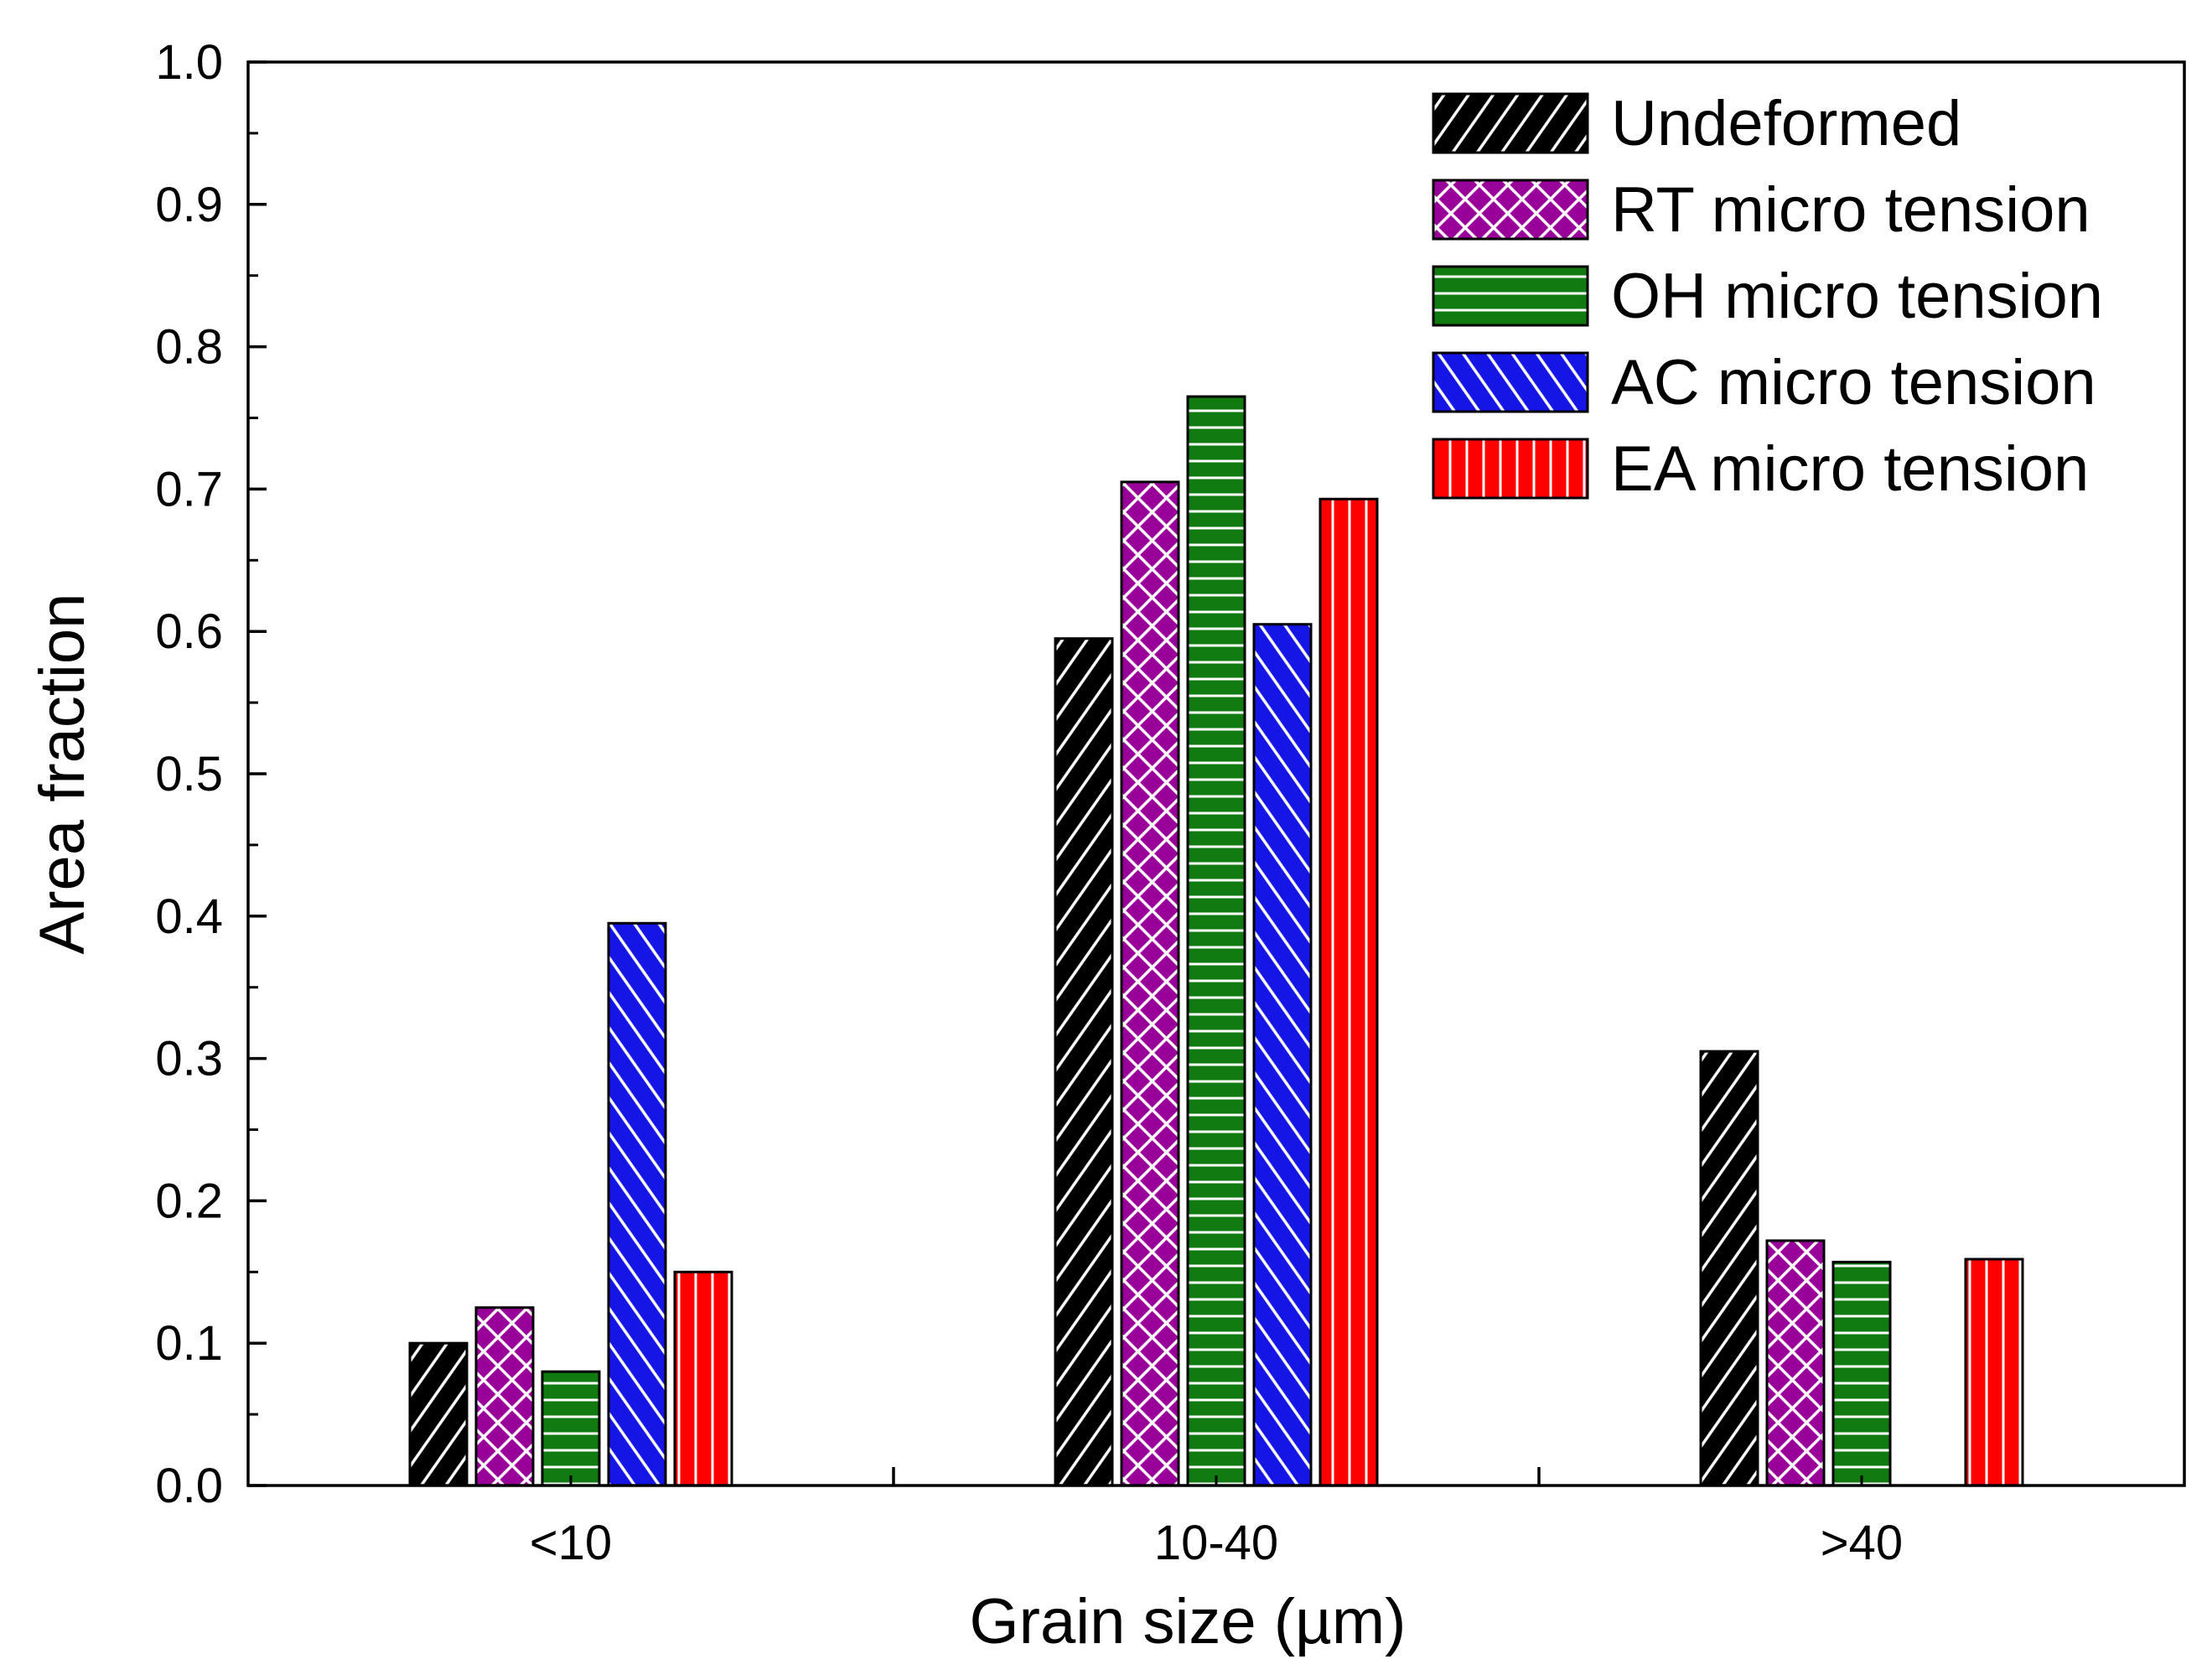 The height and width of the screenshot is (1680, 2207). What do you see at coordinates (189, 489) in the screenshot?
I see `y-tick-label: 0.7` at bounding box center [189, 489].